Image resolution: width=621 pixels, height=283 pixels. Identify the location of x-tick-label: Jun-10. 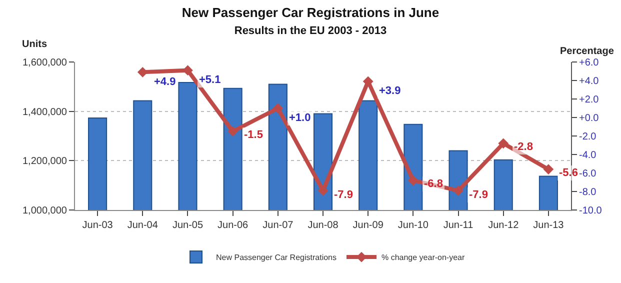
(413, 225).